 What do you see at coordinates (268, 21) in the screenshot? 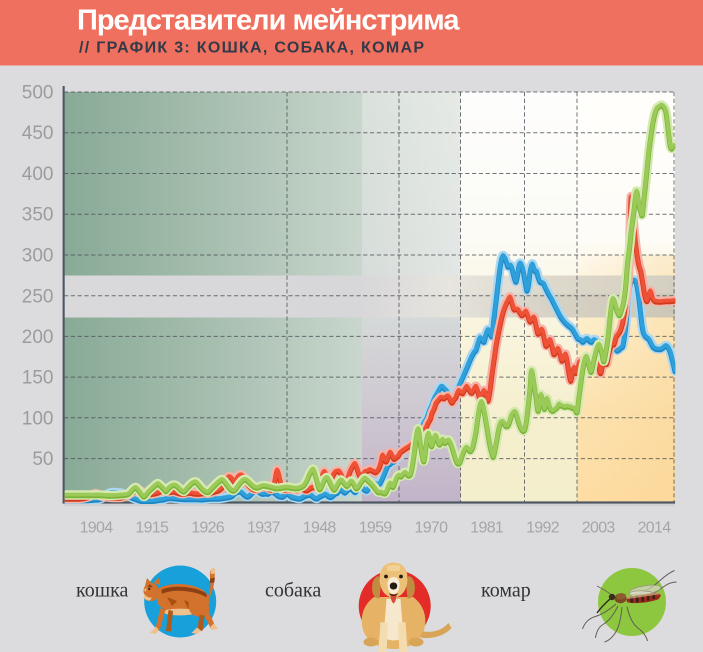
I see `svg-text: Представители мейнстрима` at bounding box center [268, 21].